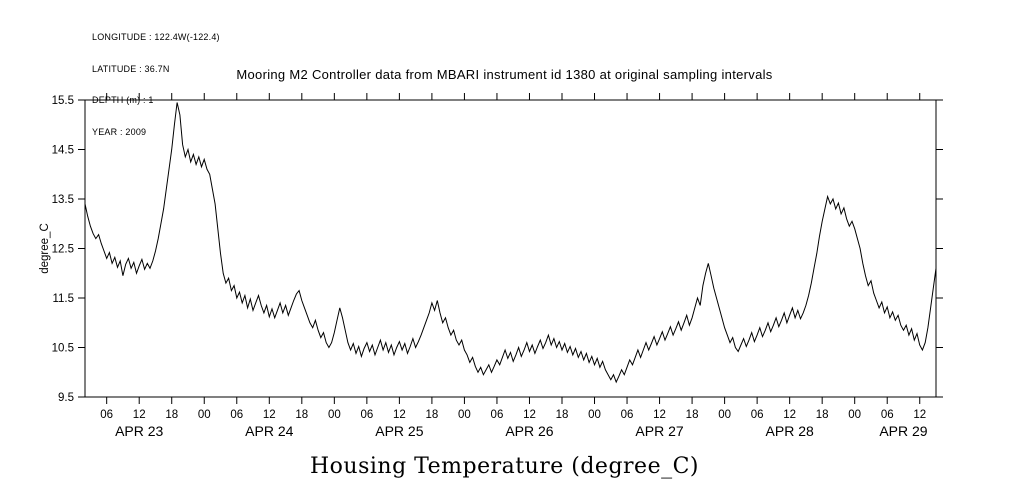 This screenshot has width=1009, height=504. Describe the element at coordinates (45, 248) in the screenshot. I see `y-axis-label: degree_C` at that location.